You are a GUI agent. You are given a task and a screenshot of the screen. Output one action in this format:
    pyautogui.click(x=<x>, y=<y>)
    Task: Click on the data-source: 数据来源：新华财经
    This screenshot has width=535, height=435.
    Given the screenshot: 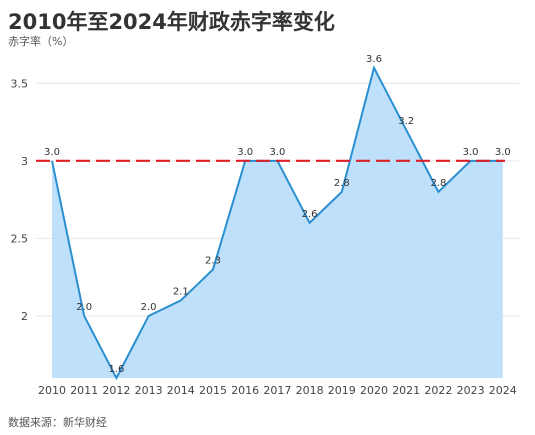 What is the action you would take?
    pyautogui.click(x=57, y=422)
    